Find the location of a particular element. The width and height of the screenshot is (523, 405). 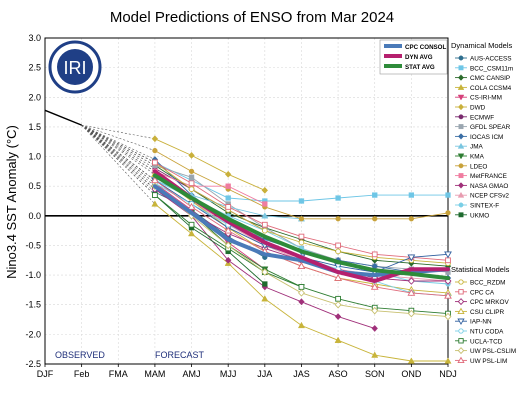

avg-legend: CPC CONSOL DYN AVG STAT AVG is located at coordinates (413, 57).